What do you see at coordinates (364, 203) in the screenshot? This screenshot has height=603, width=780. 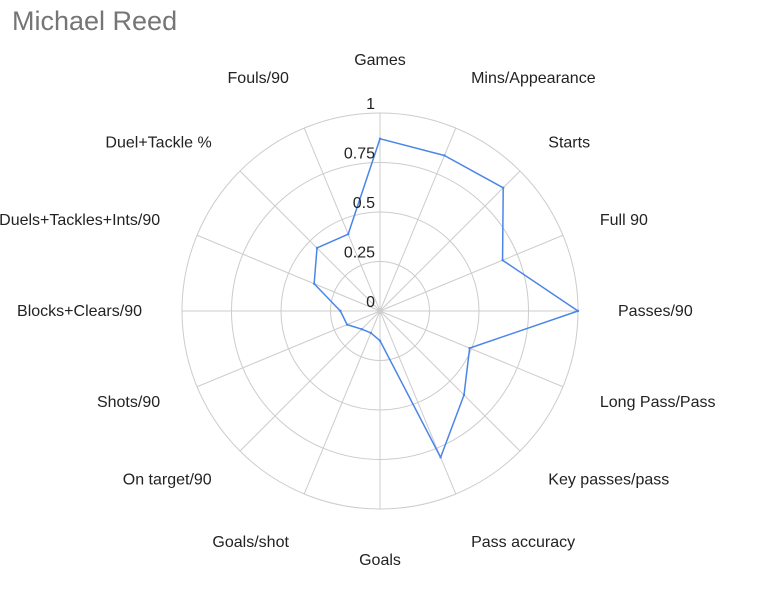 I see `tick-label: 0.5` at bounding box center [364, 203].